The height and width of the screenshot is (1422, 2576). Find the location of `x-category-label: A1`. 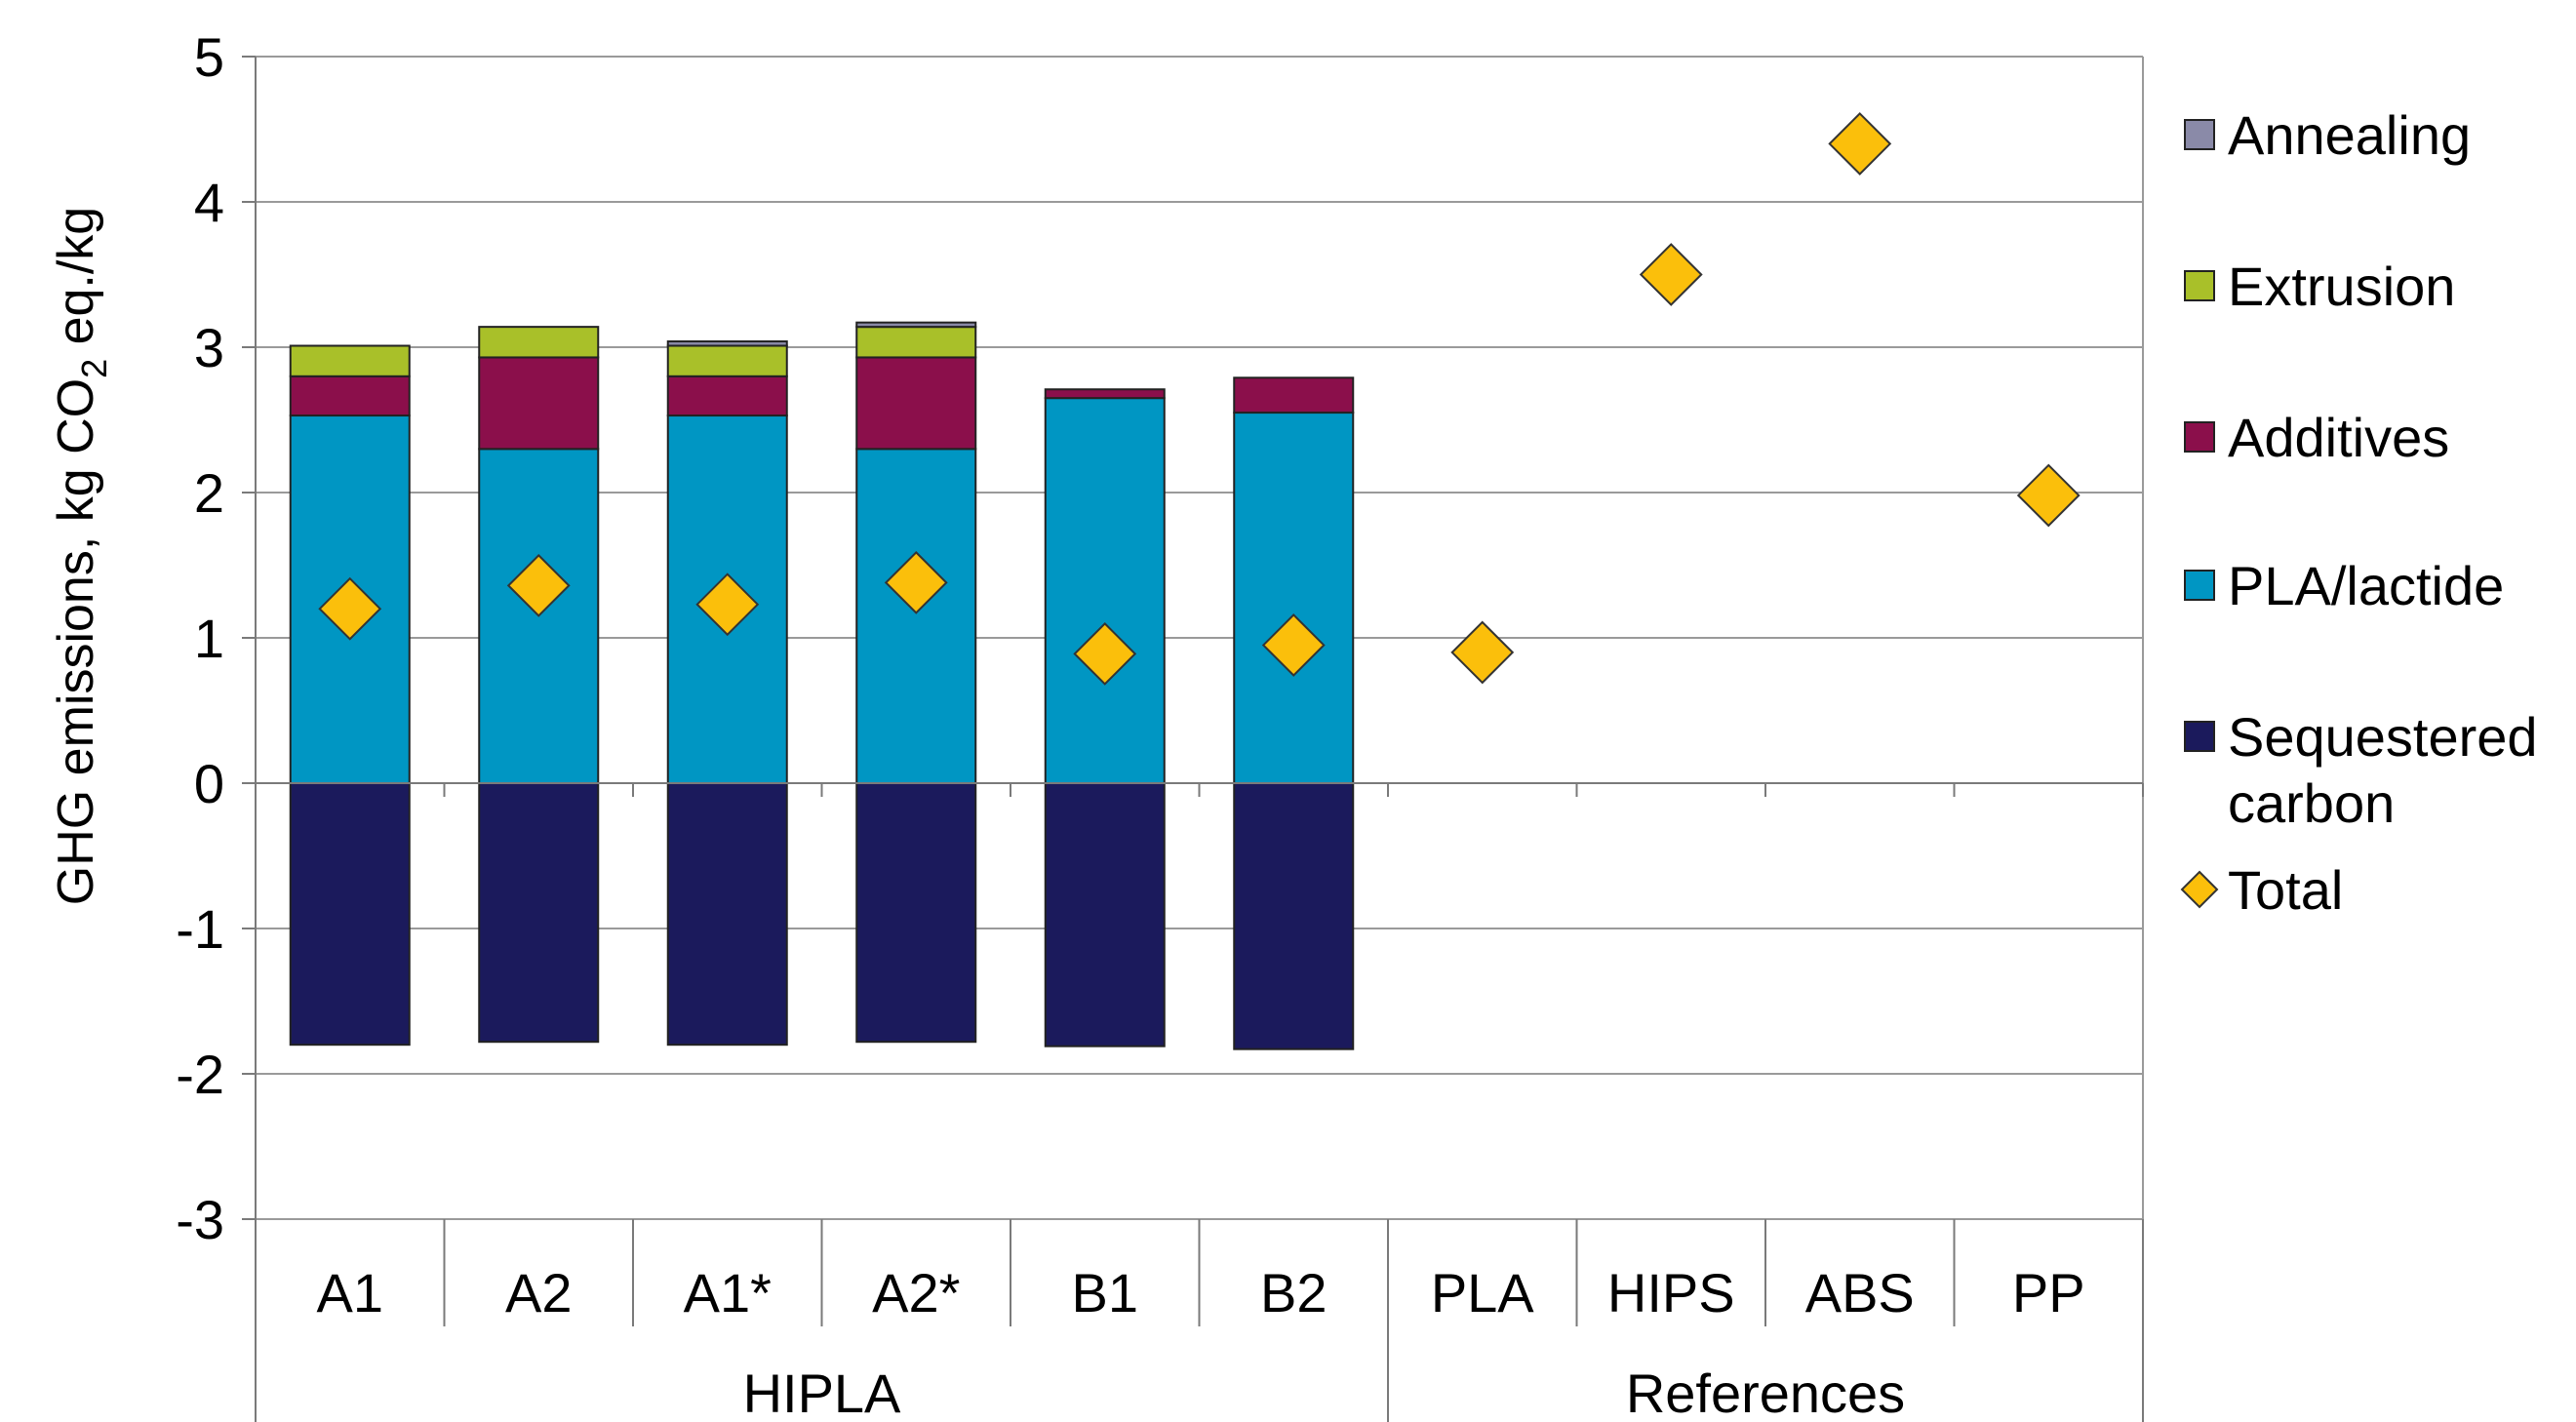

x-category-label: A1 is located at coordinates (350, 1292).